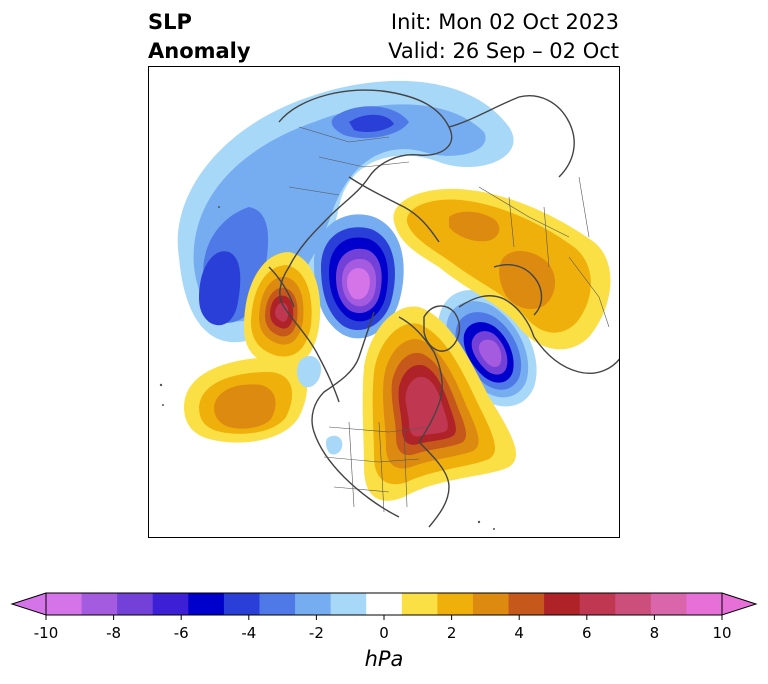  Describe the element at coordinates (384, 659) in the screenshot. I see `colorbar-unit: hPa` at that location.